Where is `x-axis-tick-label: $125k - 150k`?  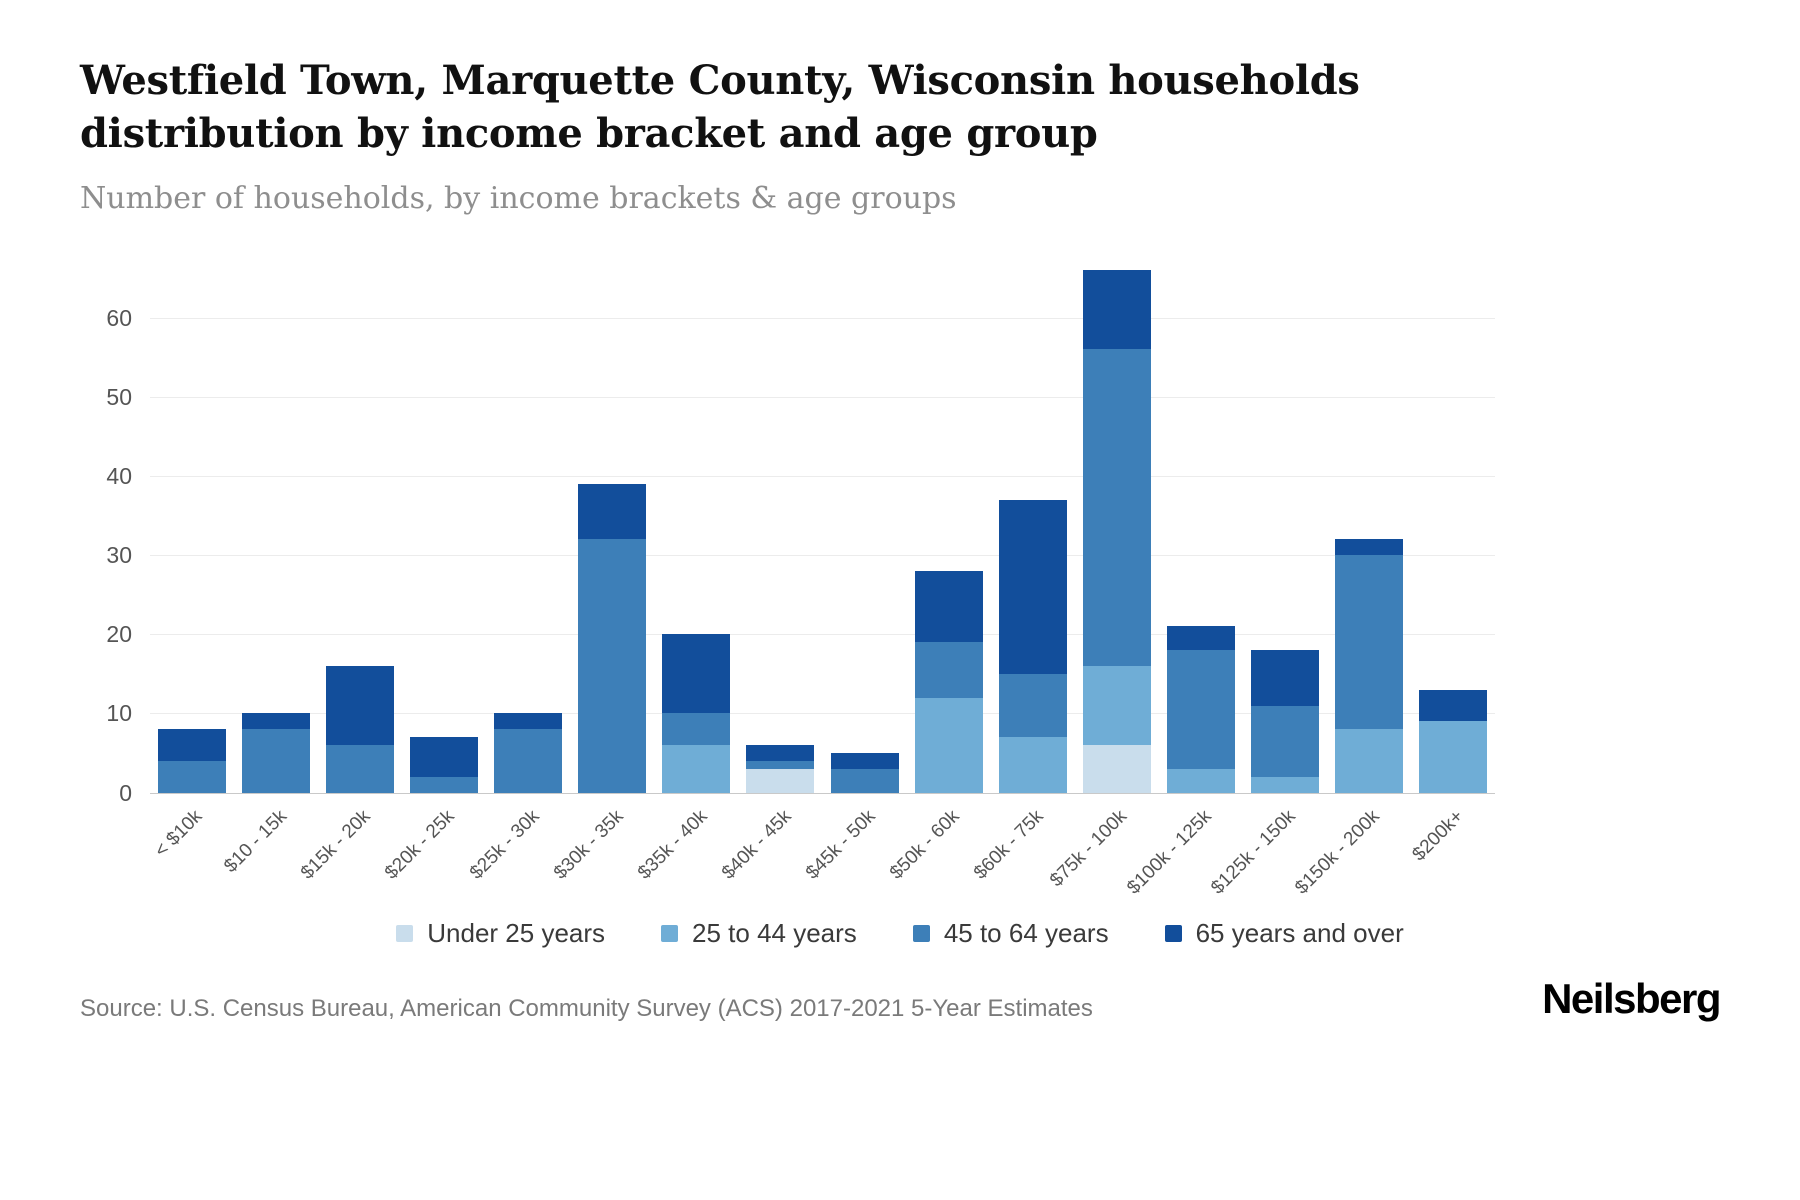 x-axis-tick-label: $125k - 150k is located at coordinates (1253, 852).